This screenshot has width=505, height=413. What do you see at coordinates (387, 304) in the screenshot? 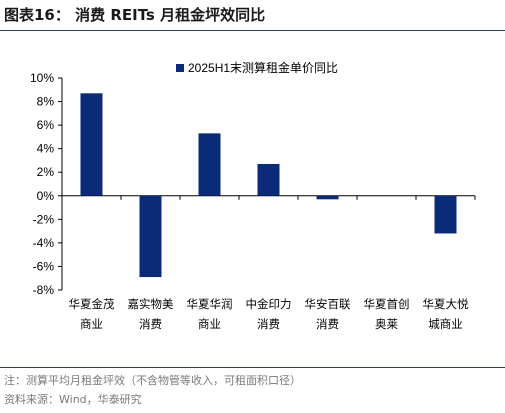
I see `category-label: 华夏首创` at bounding box center [387, 304].